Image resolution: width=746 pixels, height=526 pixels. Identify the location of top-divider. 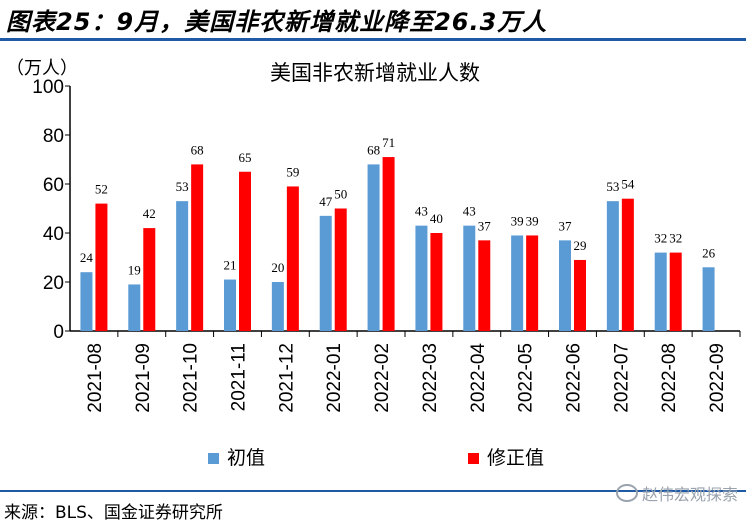
(373, 39).